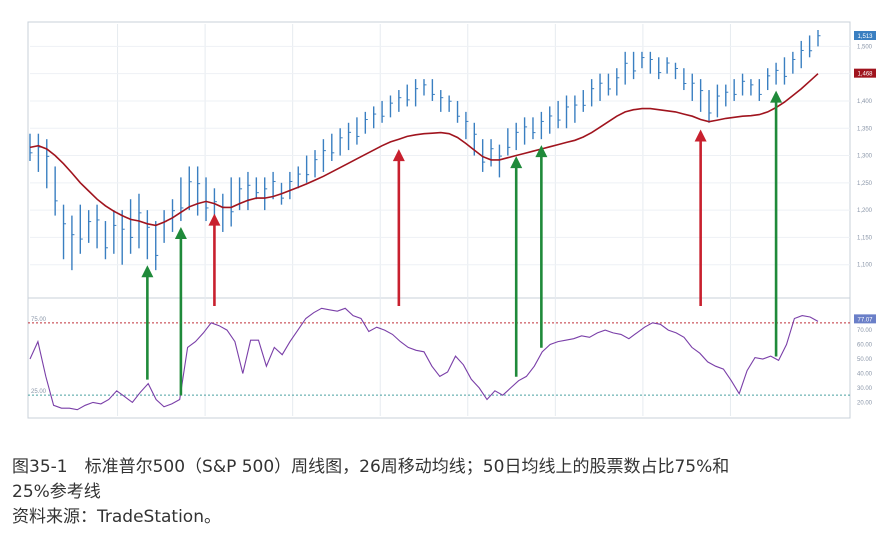 The width and height of the screenshot is (895, 558). I want to click on price-tick-label: 1,400, so click(865, 102).